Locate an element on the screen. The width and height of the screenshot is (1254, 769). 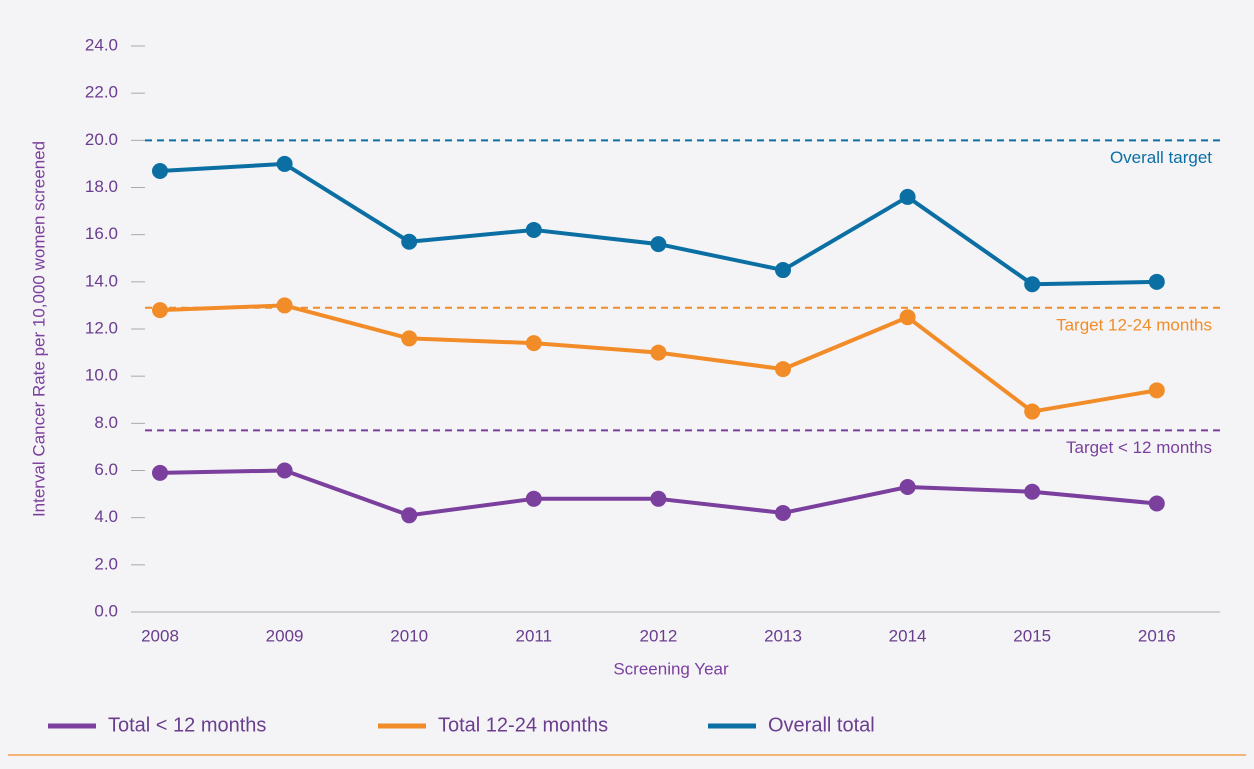
y-tick-label: 16.0 is located at coordinates (101, 233).